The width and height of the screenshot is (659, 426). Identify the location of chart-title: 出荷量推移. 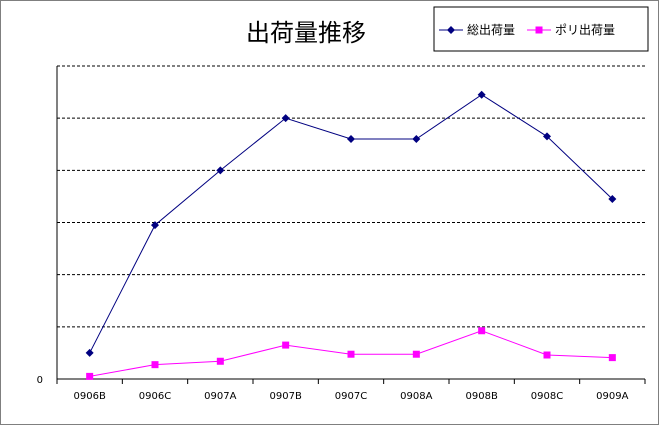
(306, 33).